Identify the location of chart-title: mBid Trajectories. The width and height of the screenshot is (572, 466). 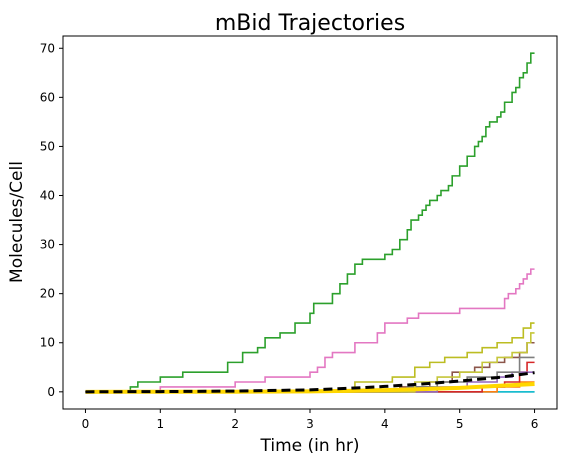
(310, 23).